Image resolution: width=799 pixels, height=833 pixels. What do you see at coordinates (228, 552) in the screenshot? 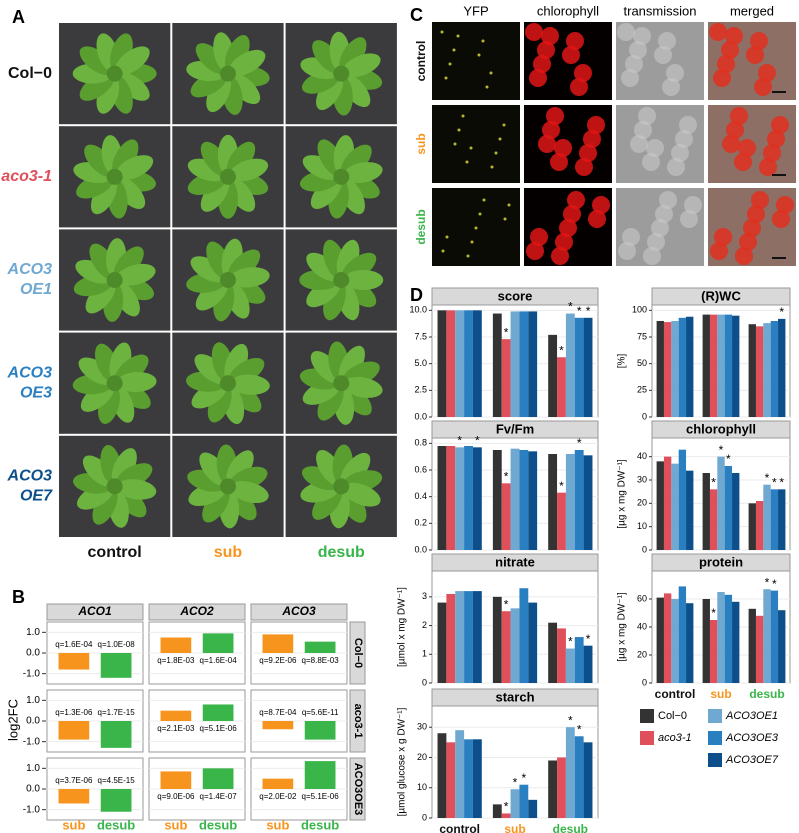
I see `treatment-label: sub` at bounding box center [228, 552].